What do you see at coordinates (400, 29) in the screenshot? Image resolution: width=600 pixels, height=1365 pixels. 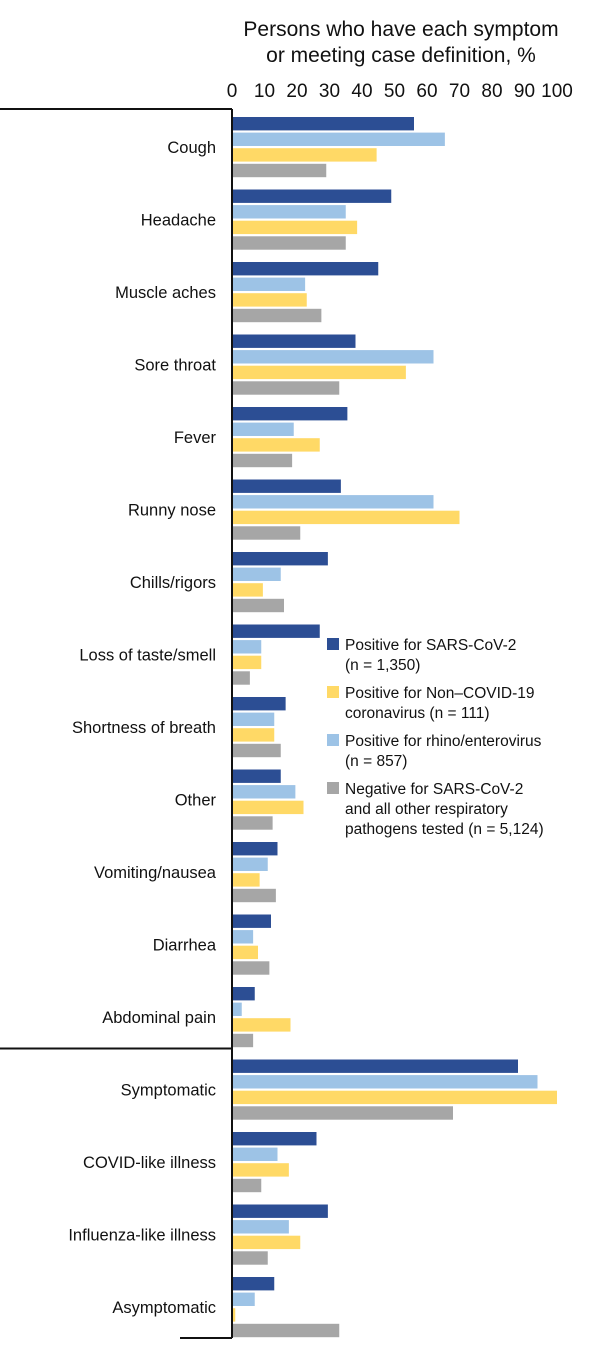 I see `chart-title-line-1: Persons who have each symptom` at bounding box center [400, 29].